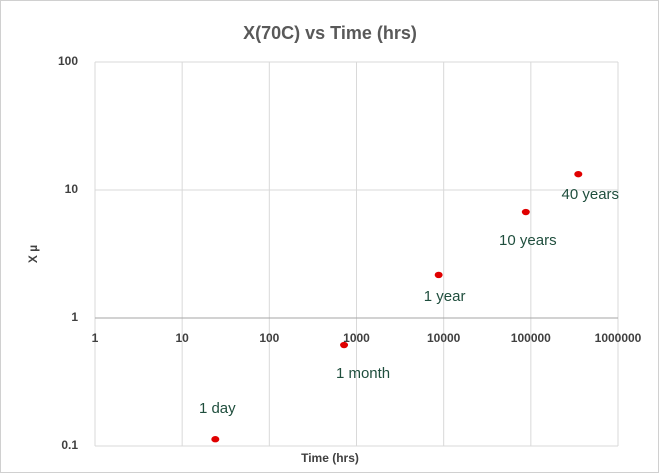 The height and width of the screenshot is (473, 659). Describe the element at coordinates (445, 296) in the screenshot. I see `point-label: 1 year` at that location.